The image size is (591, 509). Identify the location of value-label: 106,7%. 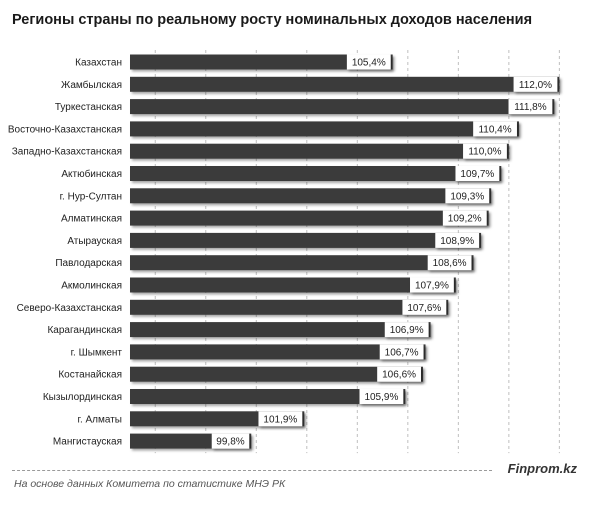
(402, 352).